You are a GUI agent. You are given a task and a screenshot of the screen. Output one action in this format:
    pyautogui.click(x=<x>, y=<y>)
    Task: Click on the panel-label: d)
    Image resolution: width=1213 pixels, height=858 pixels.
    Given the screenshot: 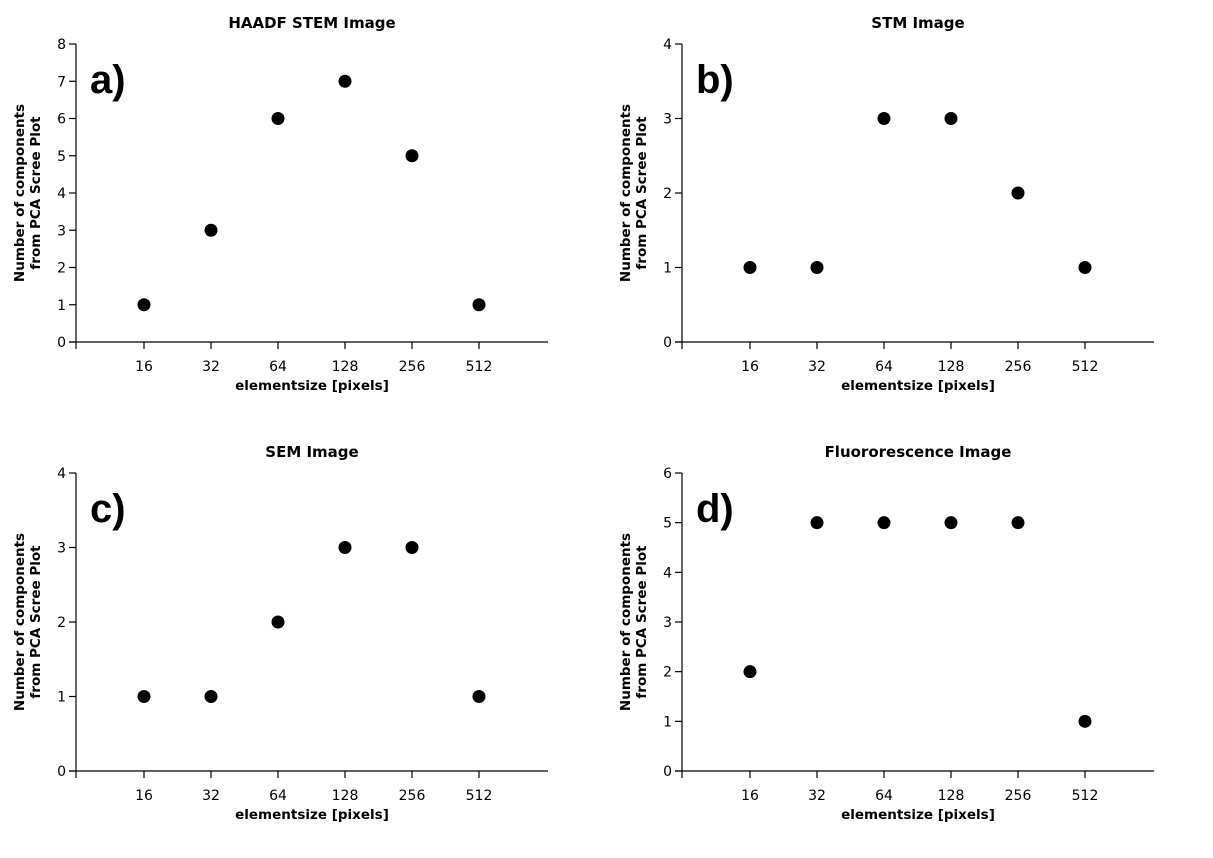 What is the action you would take?
    pyautogui.click(x=715, y=509)
    